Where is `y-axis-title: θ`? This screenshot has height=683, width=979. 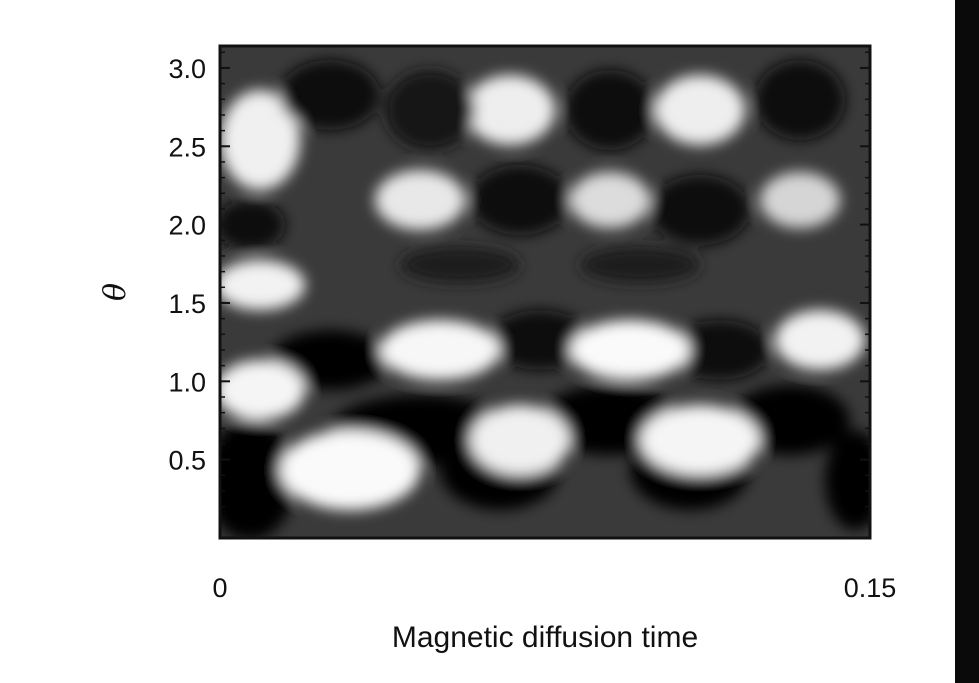 y-axis-title: θ is located at coordinates (115, 292).